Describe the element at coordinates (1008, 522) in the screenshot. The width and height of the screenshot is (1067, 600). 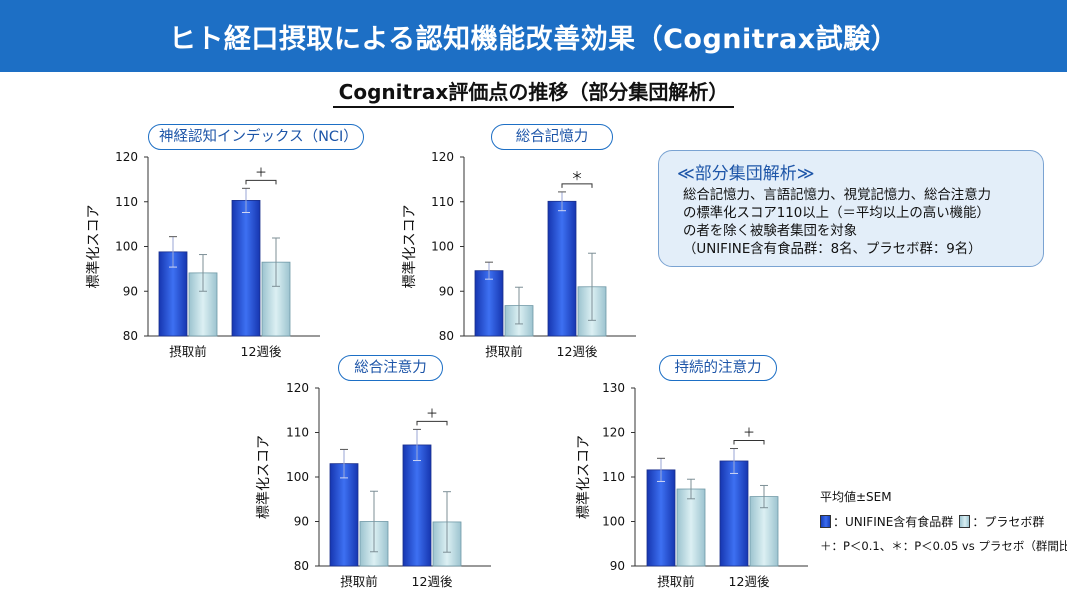
I see `legend-series-b: ：プラセボ群` at that location.